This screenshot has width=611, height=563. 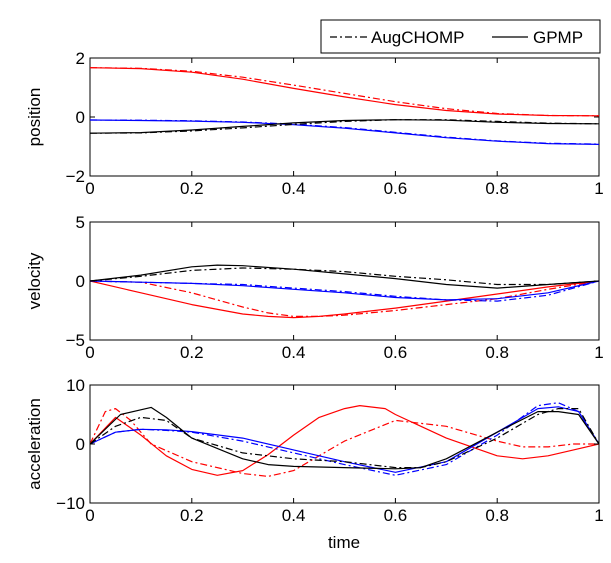 I want to click on time-xlabel: time, so click(x=344, y=542).